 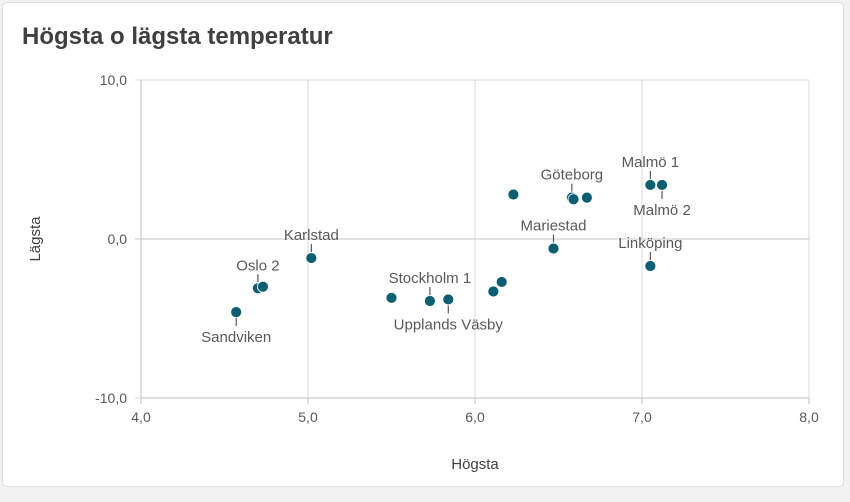 What do you see at coordinates (572, 175) in the screenshot?
I see `point-label: Göteborg` at bounding box center [572, 175].